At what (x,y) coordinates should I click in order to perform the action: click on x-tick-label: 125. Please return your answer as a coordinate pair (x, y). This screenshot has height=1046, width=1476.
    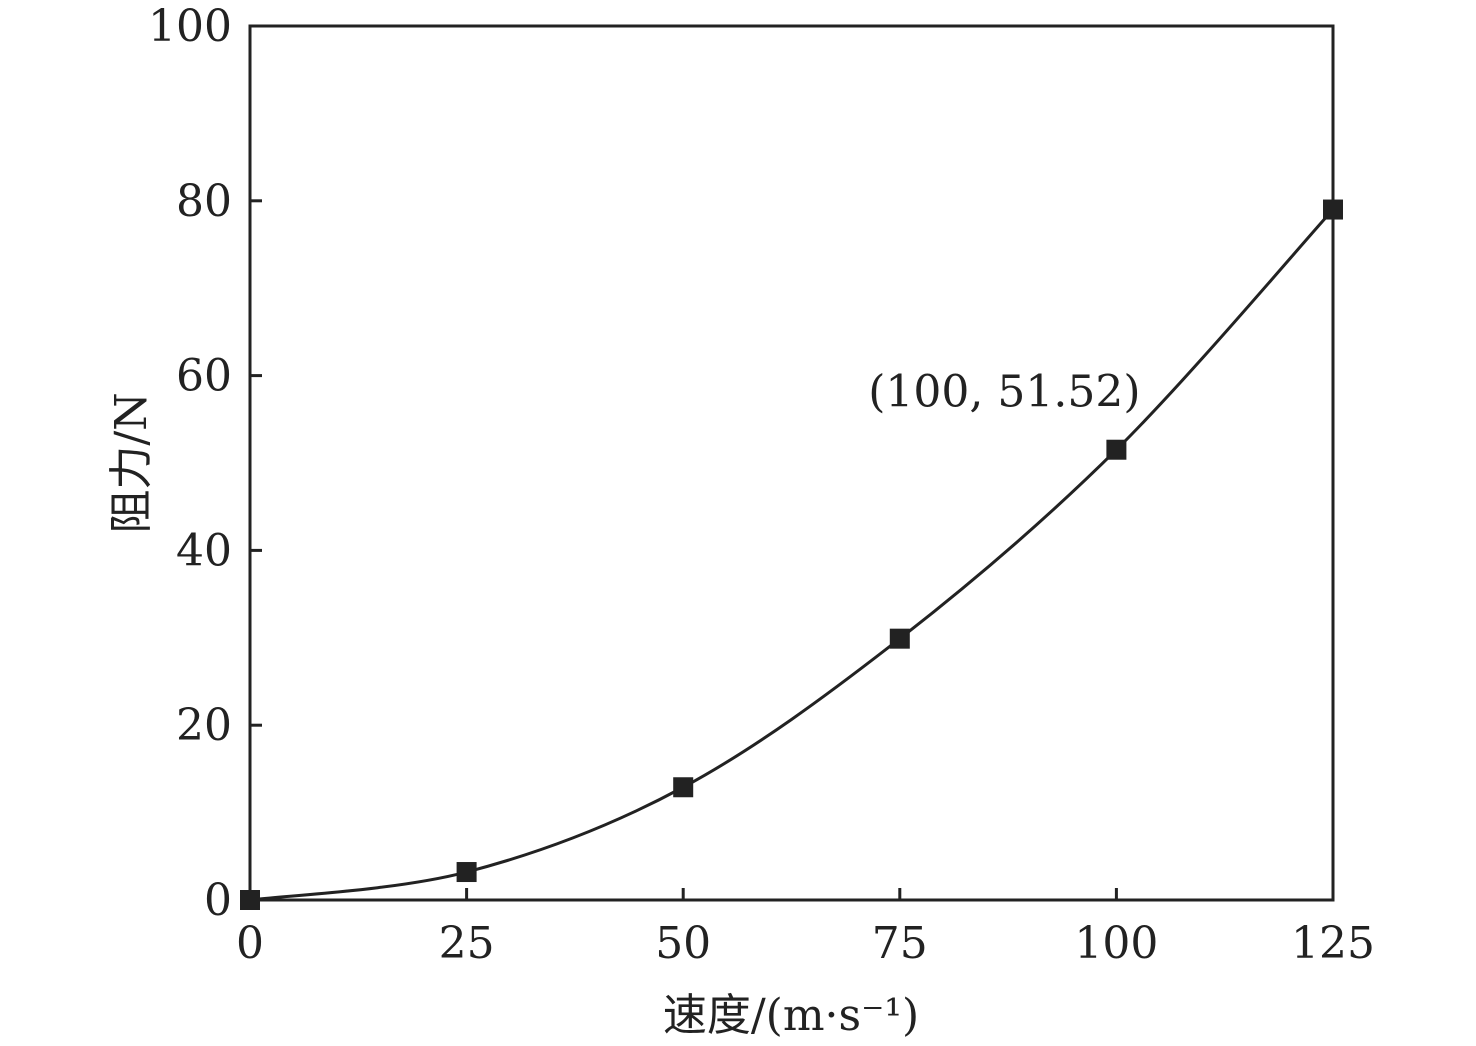
    Looking at the image, I should click on (1333, 943).